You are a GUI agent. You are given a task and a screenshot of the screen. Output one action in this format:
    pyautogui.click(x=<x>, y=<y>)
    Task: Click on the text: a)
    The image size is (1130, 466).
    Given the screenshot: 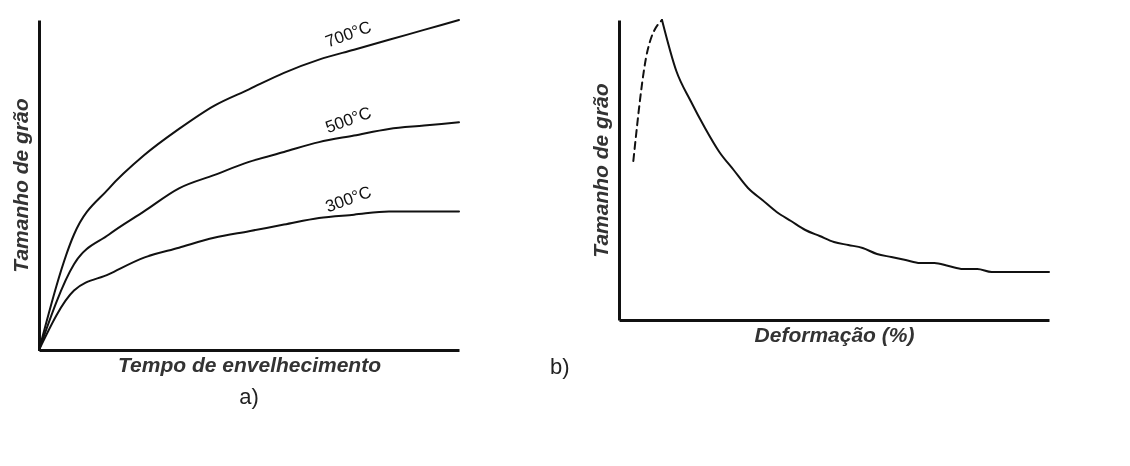 What is the action you would take?
    pyautogui.click(x=249, y=396)
    